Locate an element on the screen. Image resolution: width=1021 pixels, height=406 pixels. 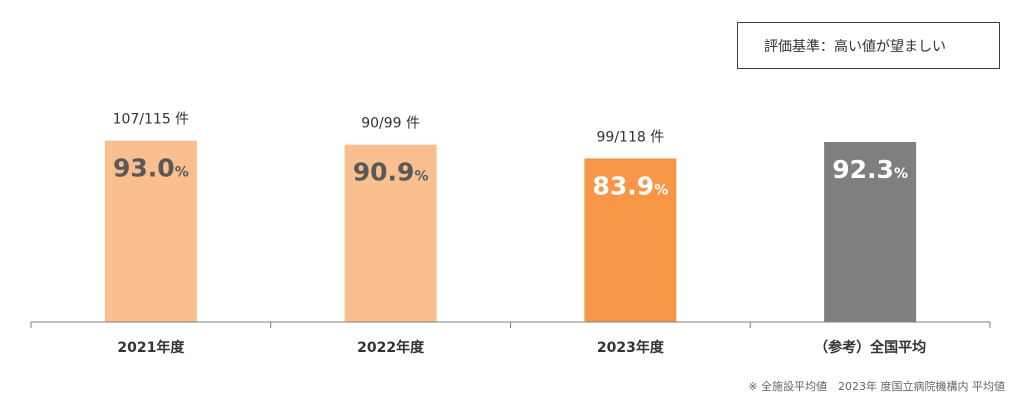
category-label-4: （参考）全国平均 is located at coordinates (870, 347).